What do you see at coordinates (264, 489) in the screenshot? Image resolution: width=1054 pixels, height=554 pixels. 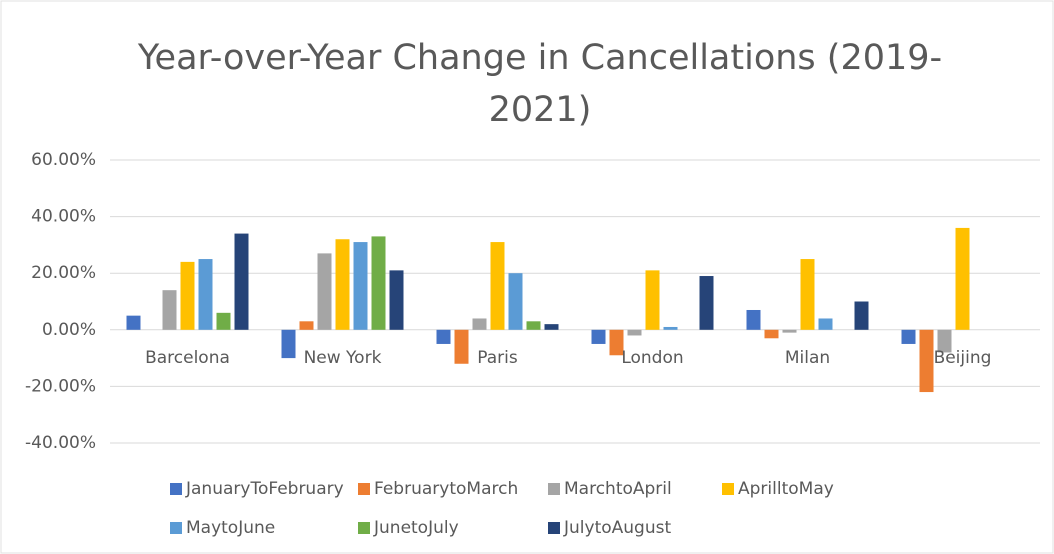 I see `legend-label: JanuaryToFebruary` at bounding box center [264, 489].